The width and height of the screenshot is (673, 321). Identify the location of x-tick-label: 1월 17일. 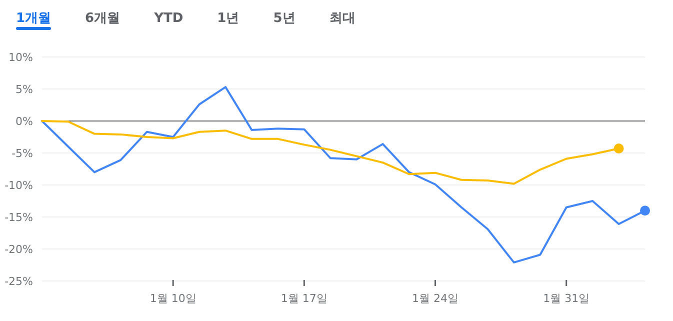
(304, 298).